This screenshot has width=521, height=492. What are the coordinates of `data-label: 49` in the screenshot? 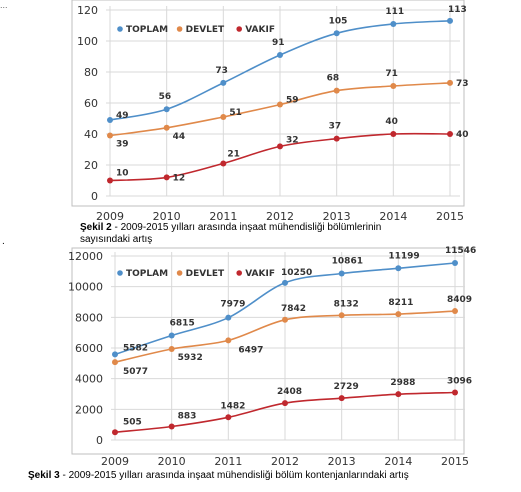 It's located at (122, 116).